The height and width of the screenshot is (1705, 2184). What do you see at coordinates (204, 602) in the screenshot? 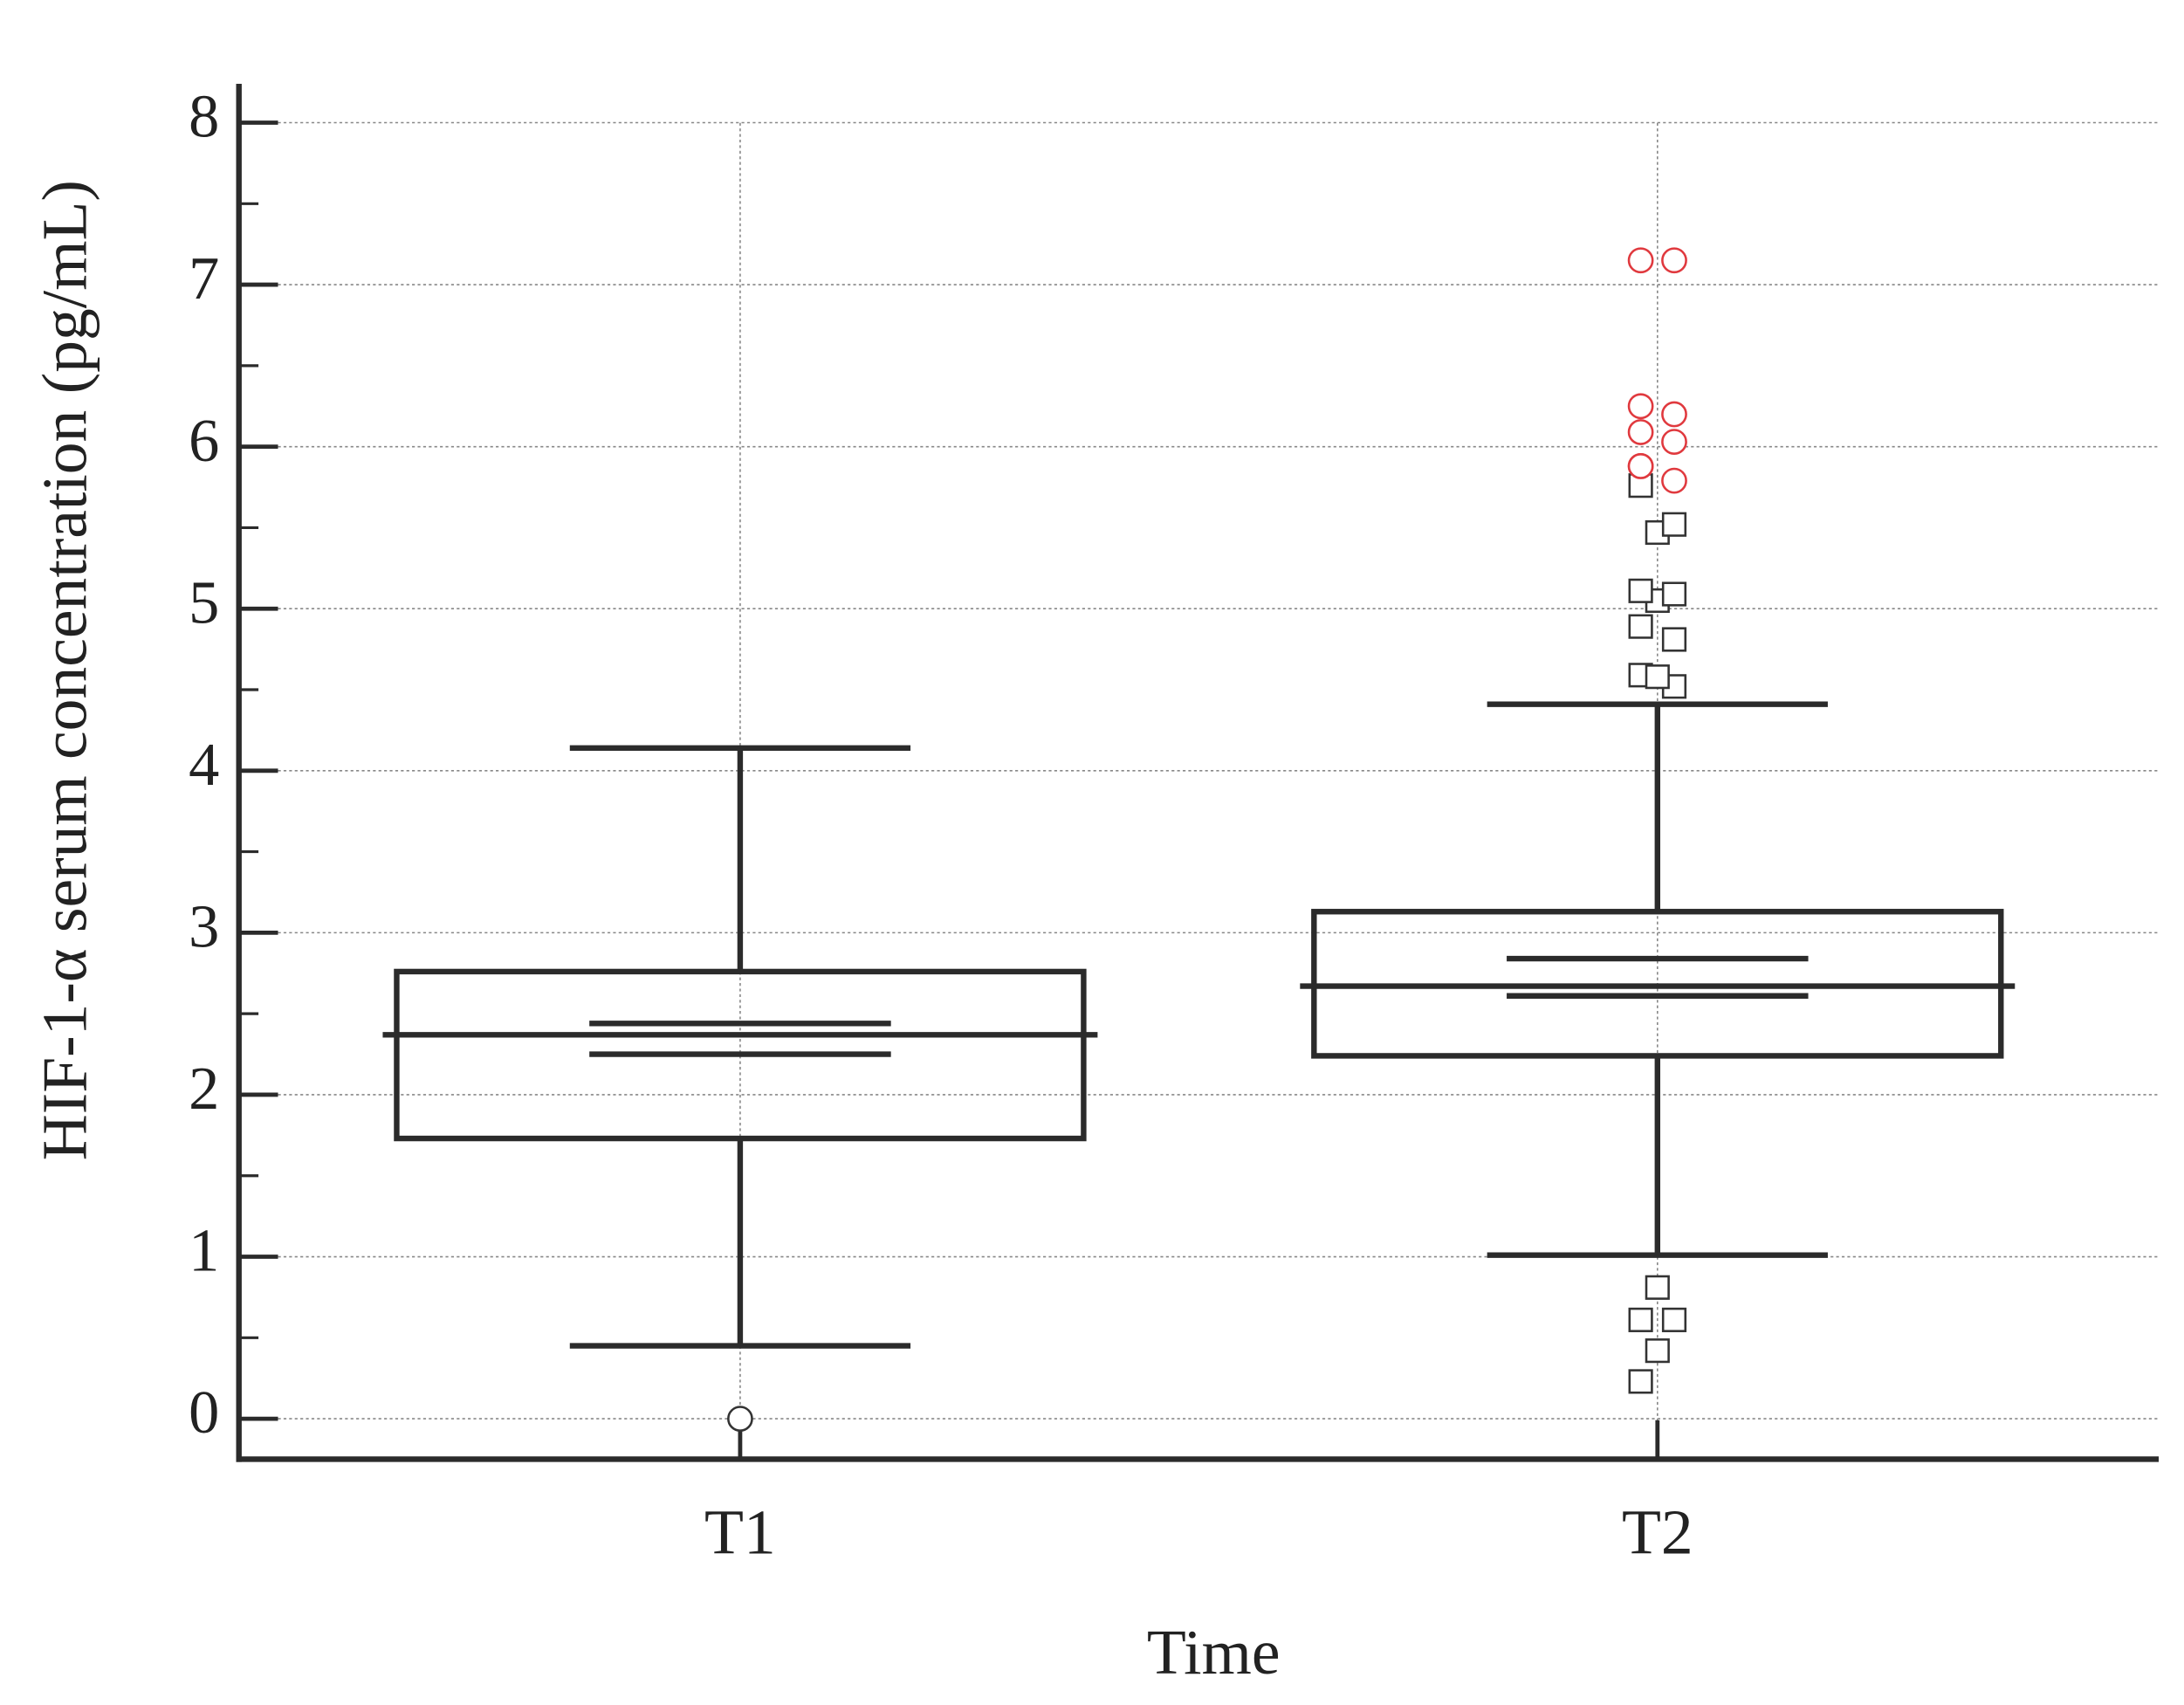
I see `y-tick-label: 5` at bounding box center [204, 602].